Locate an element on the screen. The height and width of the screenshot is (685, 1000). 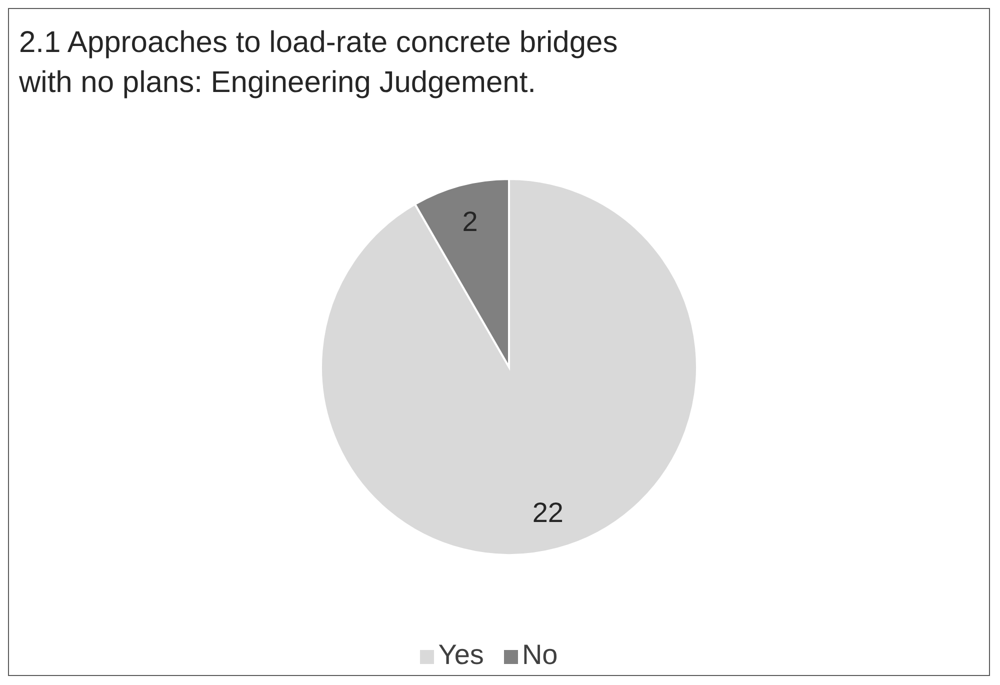
chart-title: 2.1 Approaches to load-rate concrete bridges with no plans: Engineering Judgement. is located at coordinates (319, 63).